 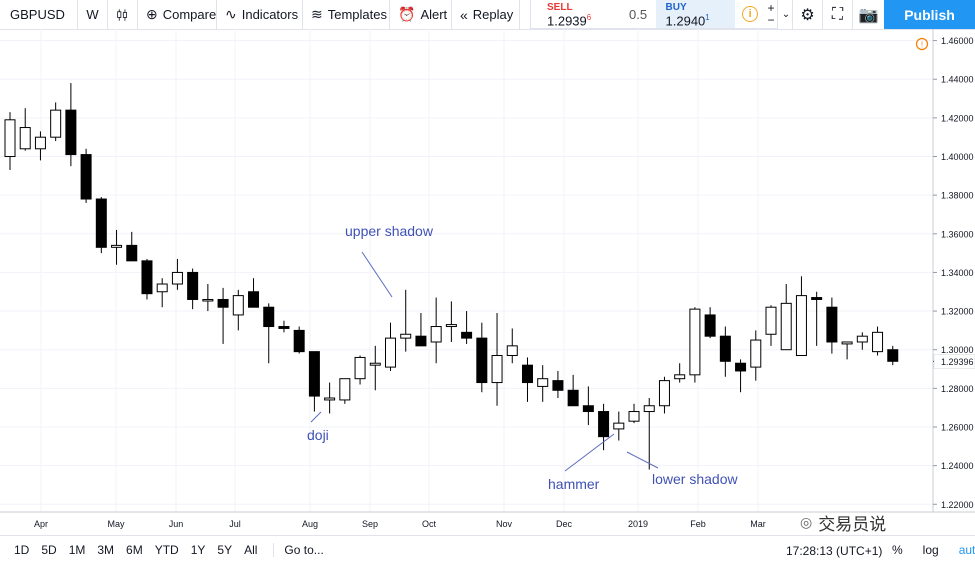 I want to click on scale-options: % log auto, so click(x=927, y=550).